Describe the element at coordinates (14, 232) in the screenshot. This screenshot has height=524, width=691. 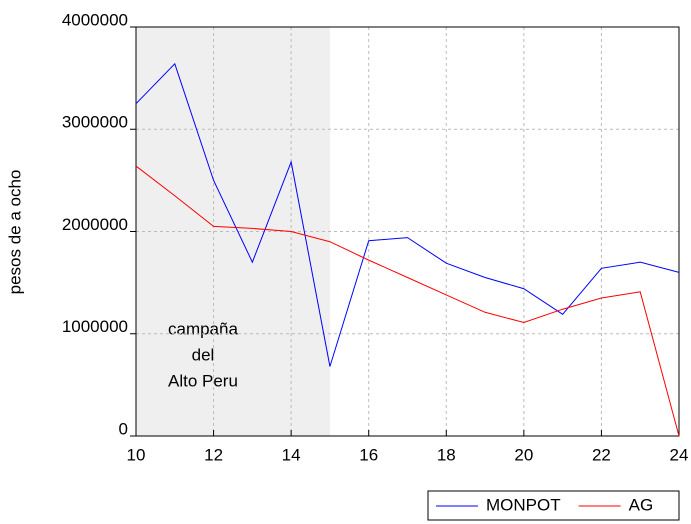
I see `y-axis-label: pesos de a ocho` at that location.